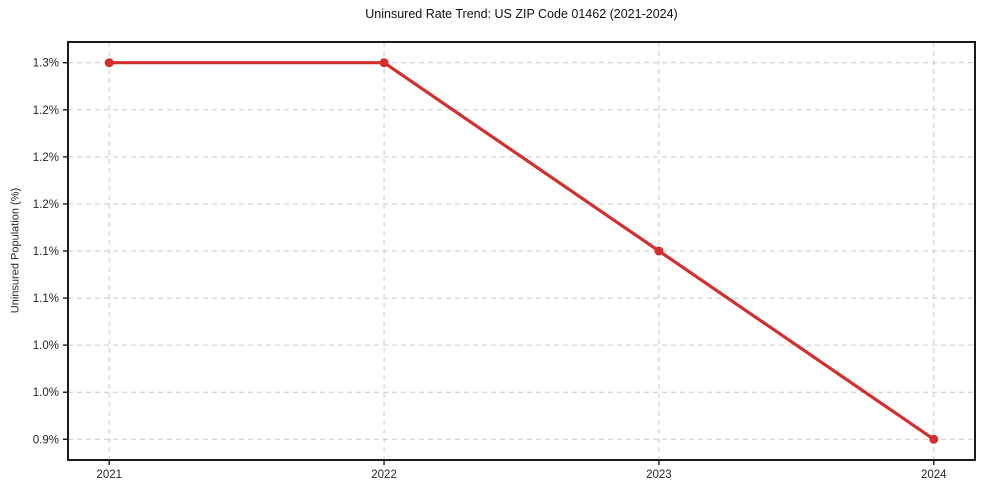 The width and height of the screenshot is (989, 490). What do you see at coordinates (934, 475) in the screenshot?
I see `x-tick-label: 2024` at bounding box center [934, 475].